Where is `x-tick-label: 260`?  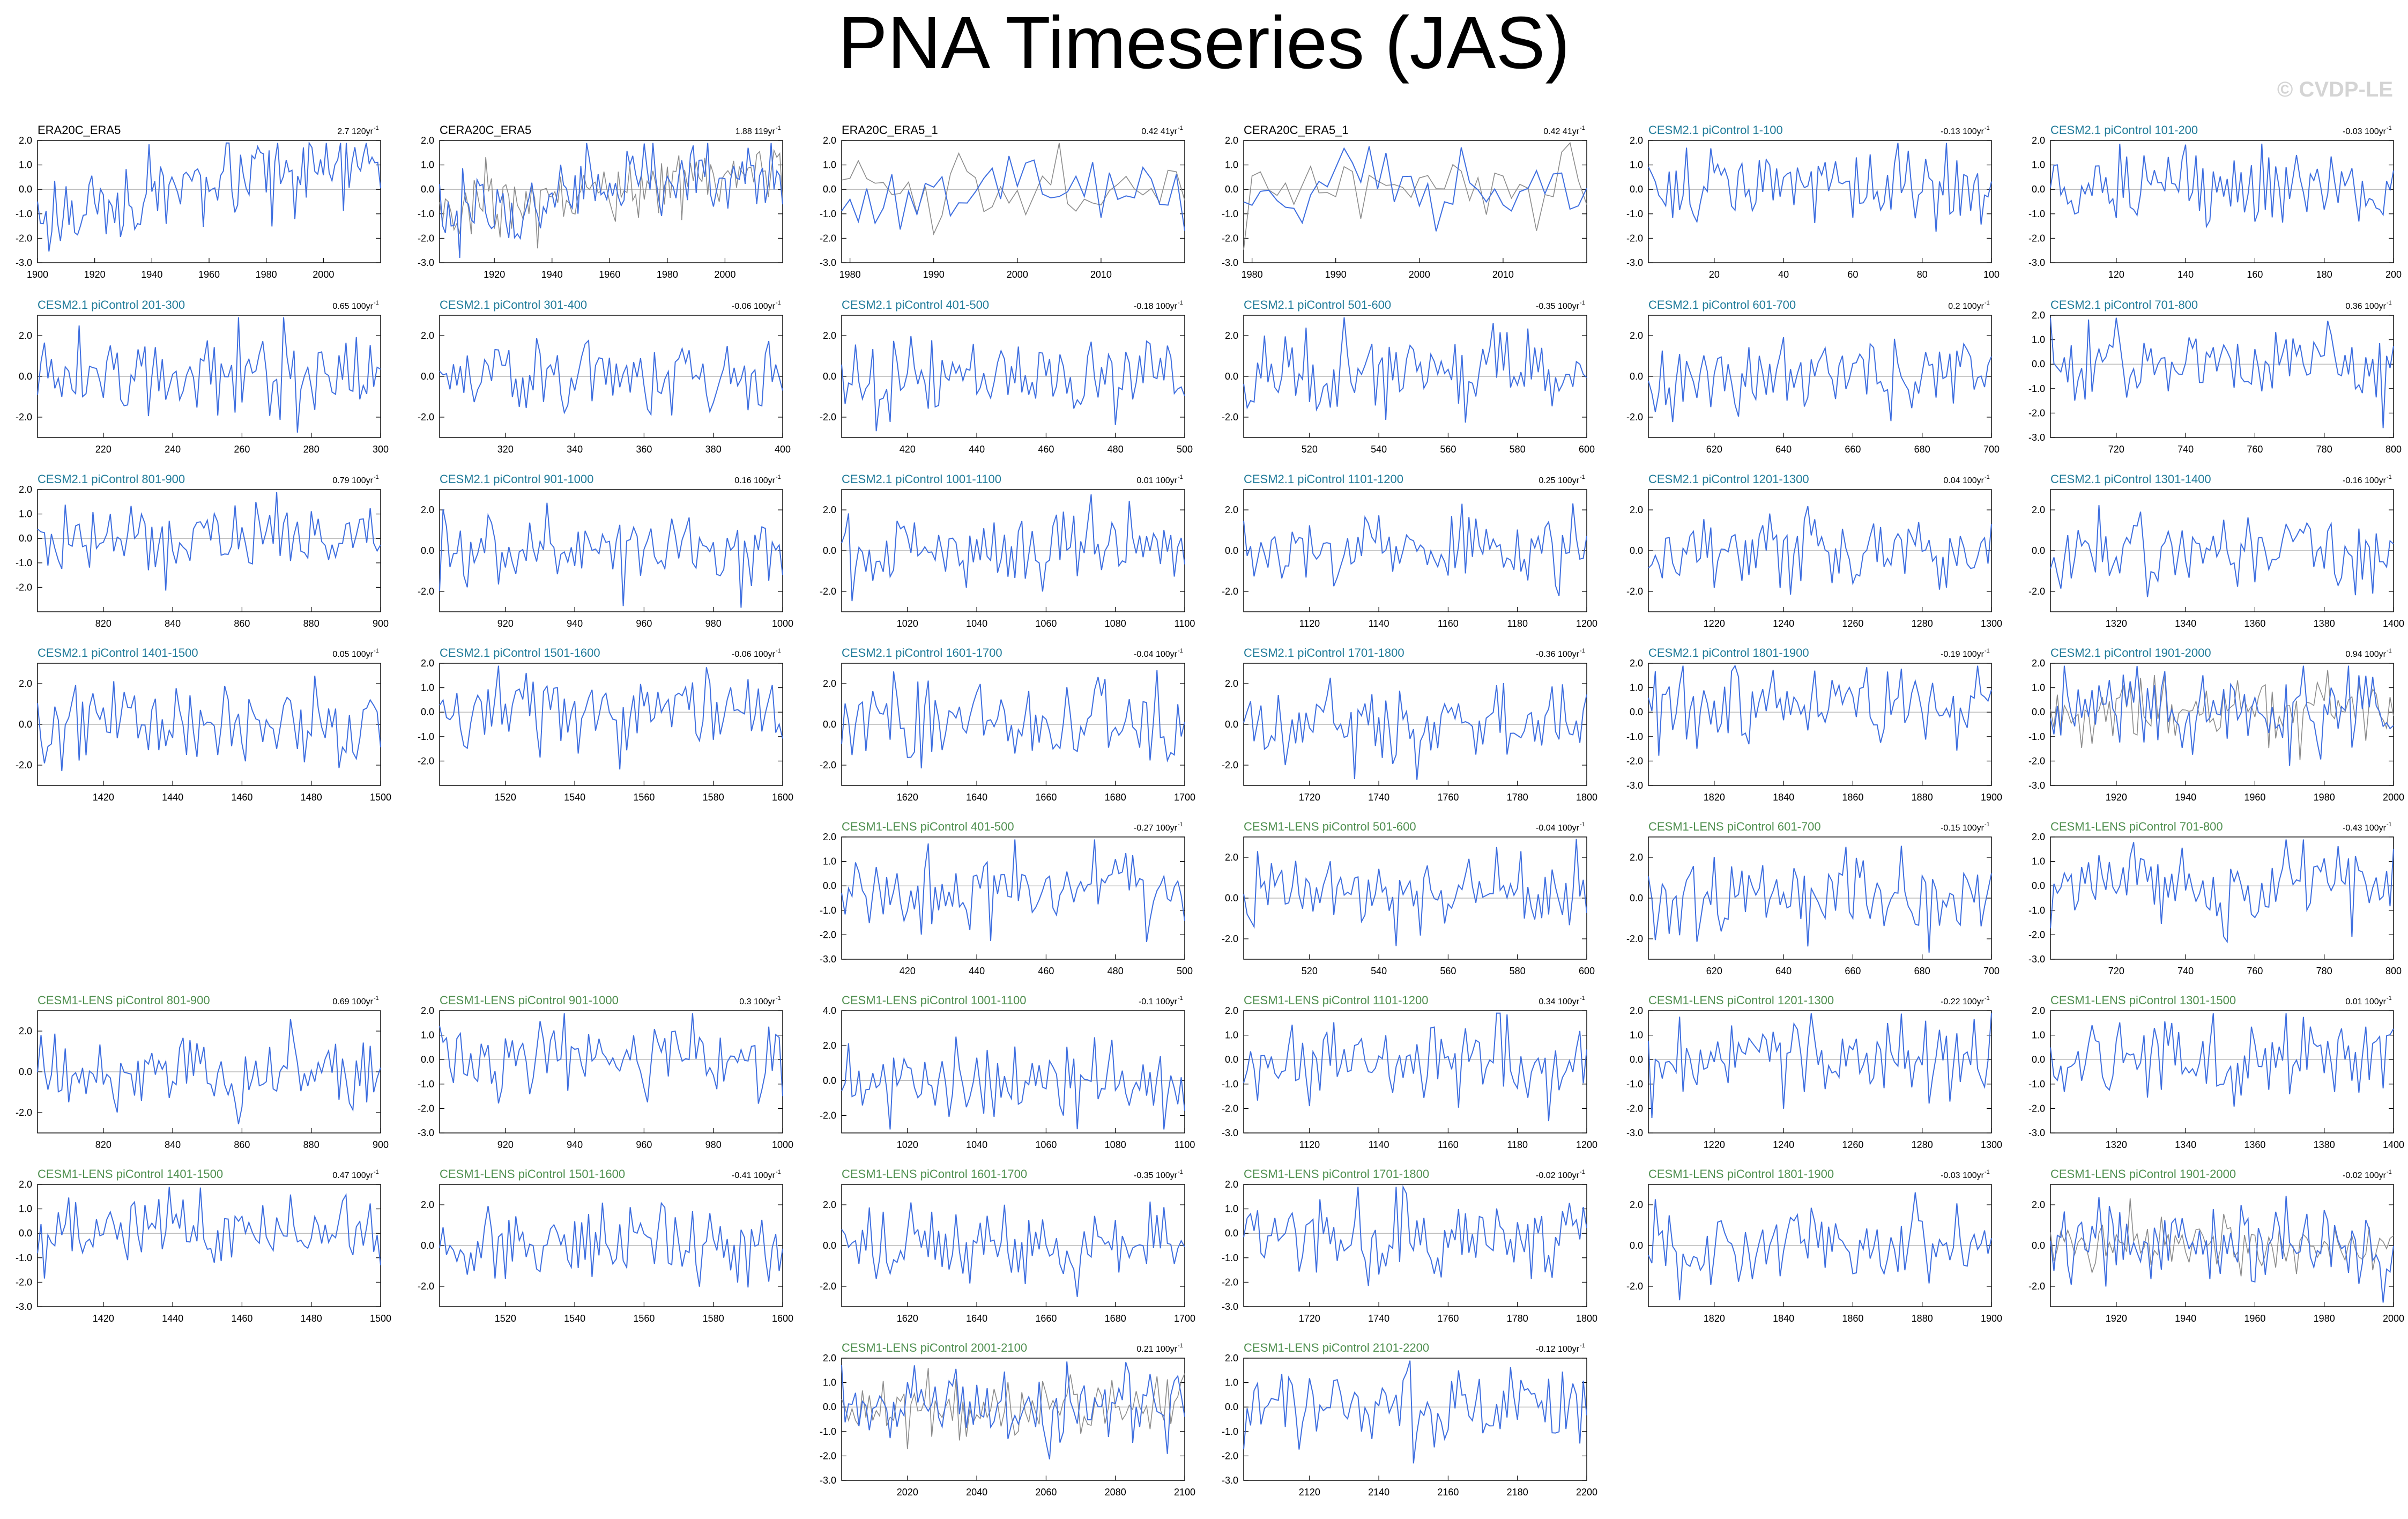
x-tick-label: 260 is located at coordinates (242, 449).